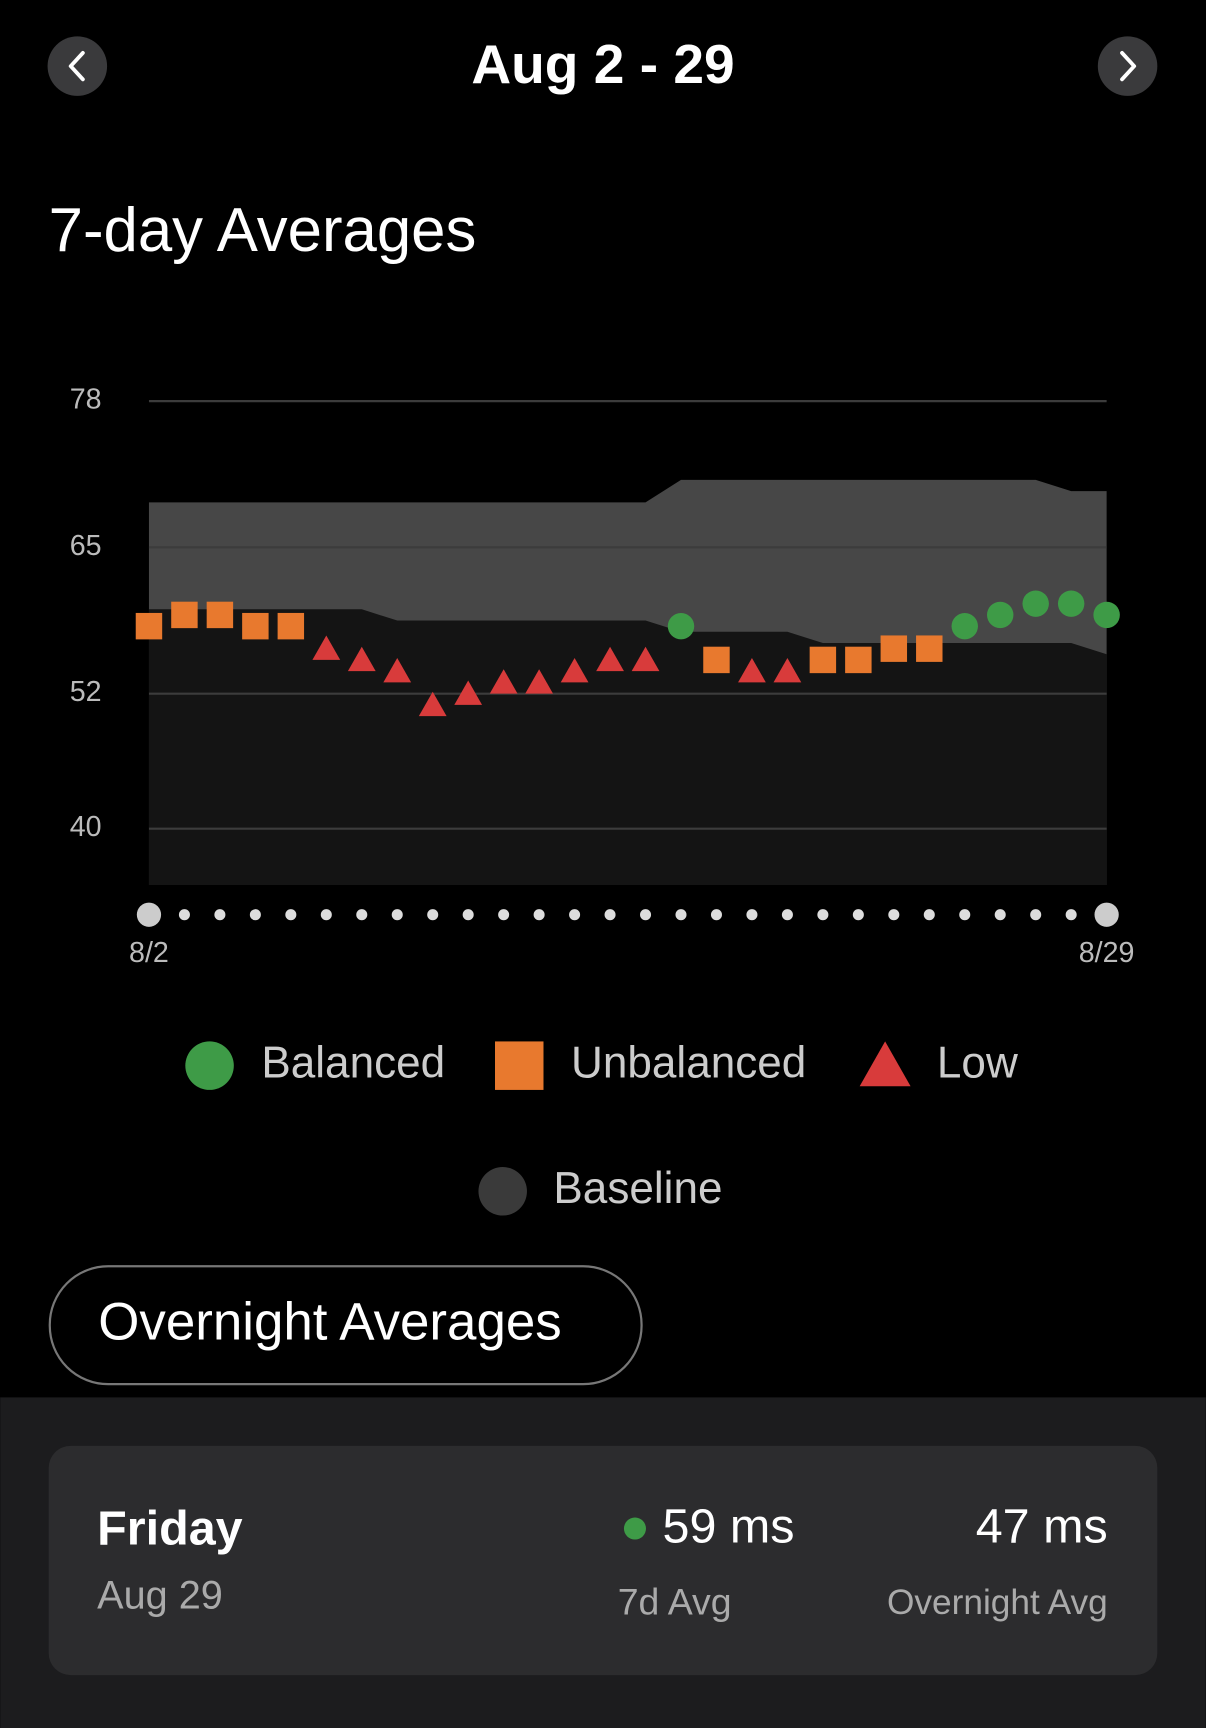 The image size is (1206, 1728). I want to click on y-tick-label: 78, so click(86, 400).